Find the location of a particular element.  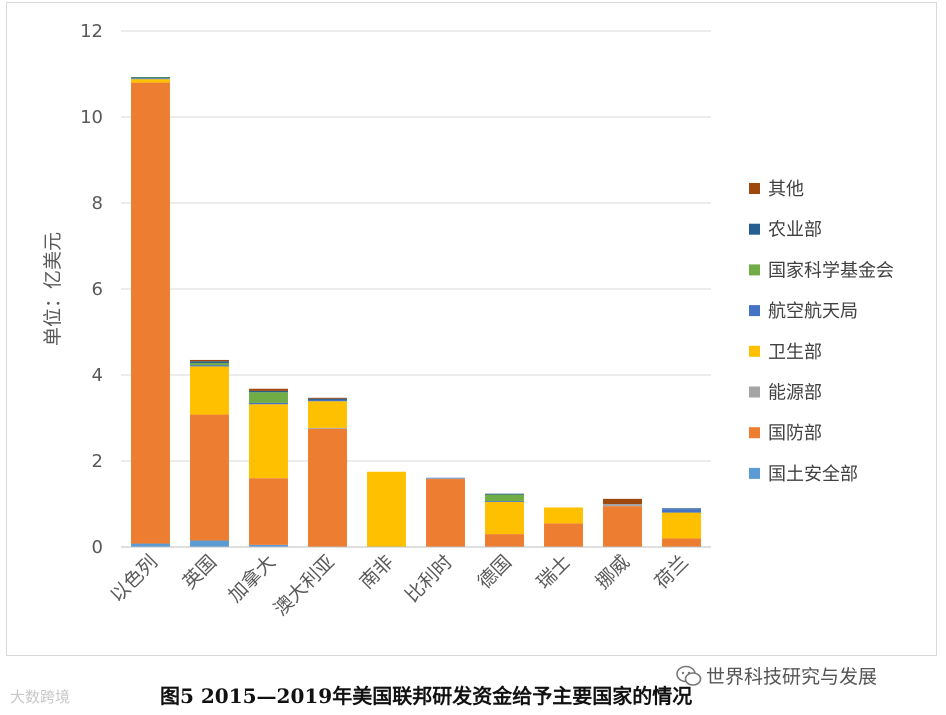

y-tick-label: 2 is located at coordinates (97, 461).